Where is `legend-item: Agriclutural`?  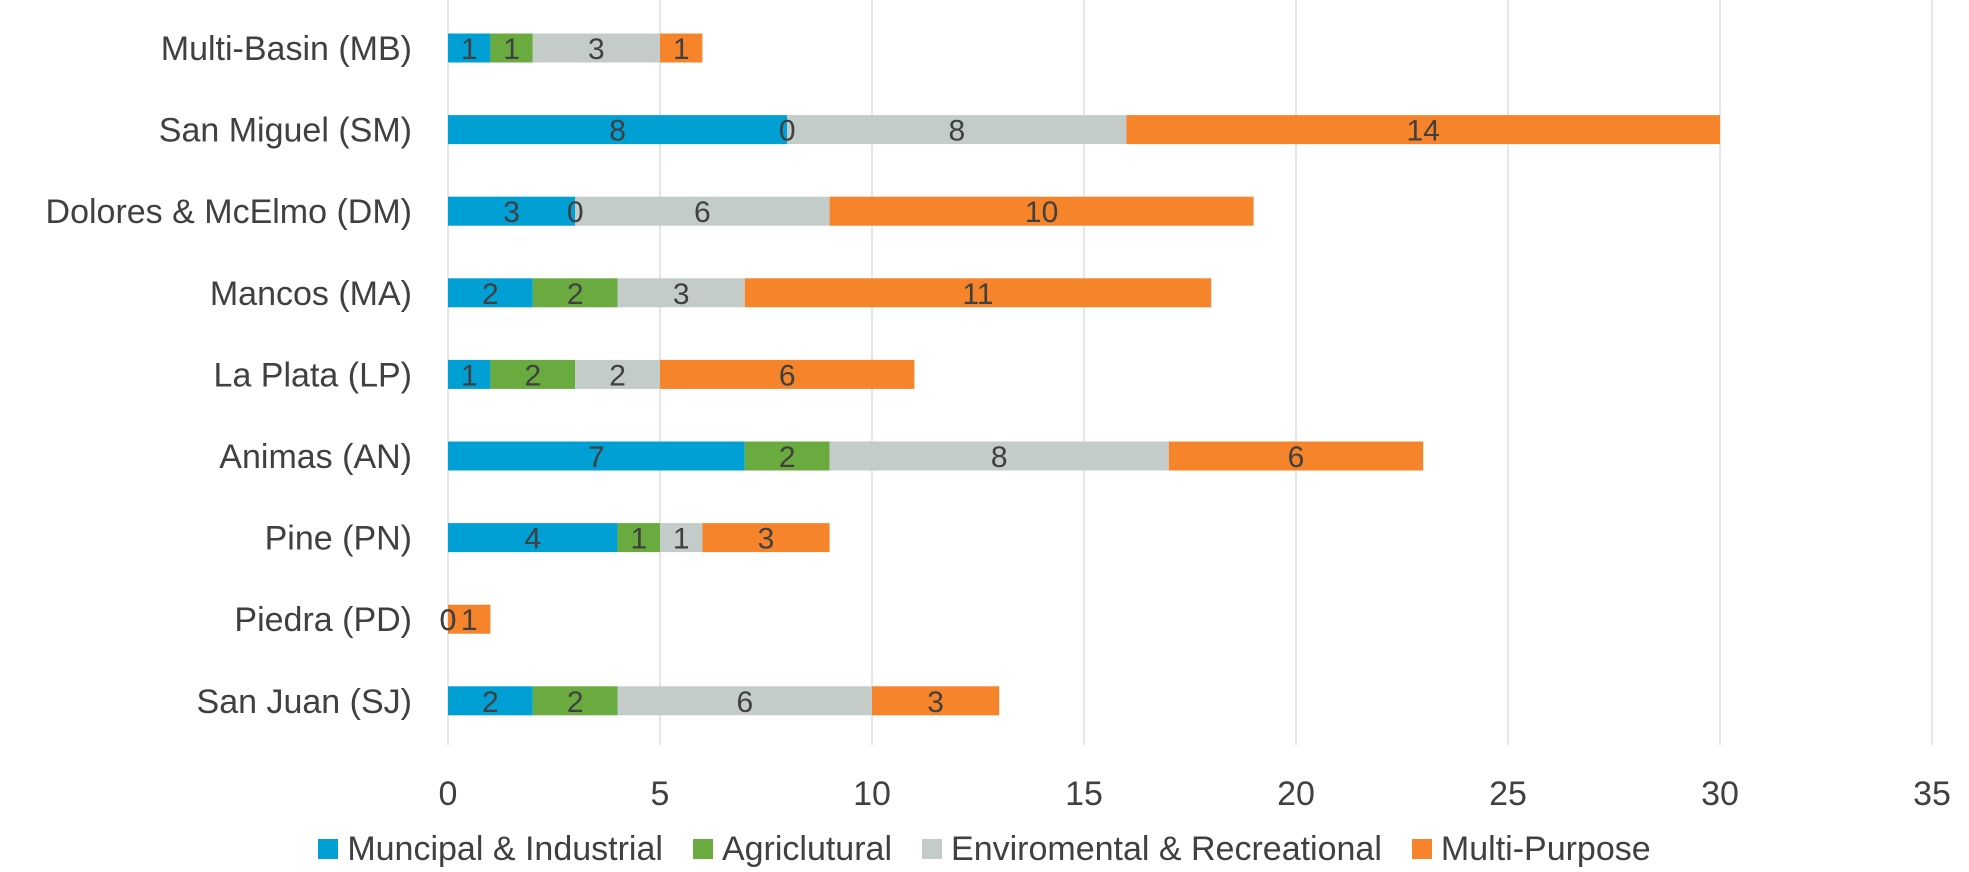 legend-item: Agriclutural is located at coordinates (792, 849).